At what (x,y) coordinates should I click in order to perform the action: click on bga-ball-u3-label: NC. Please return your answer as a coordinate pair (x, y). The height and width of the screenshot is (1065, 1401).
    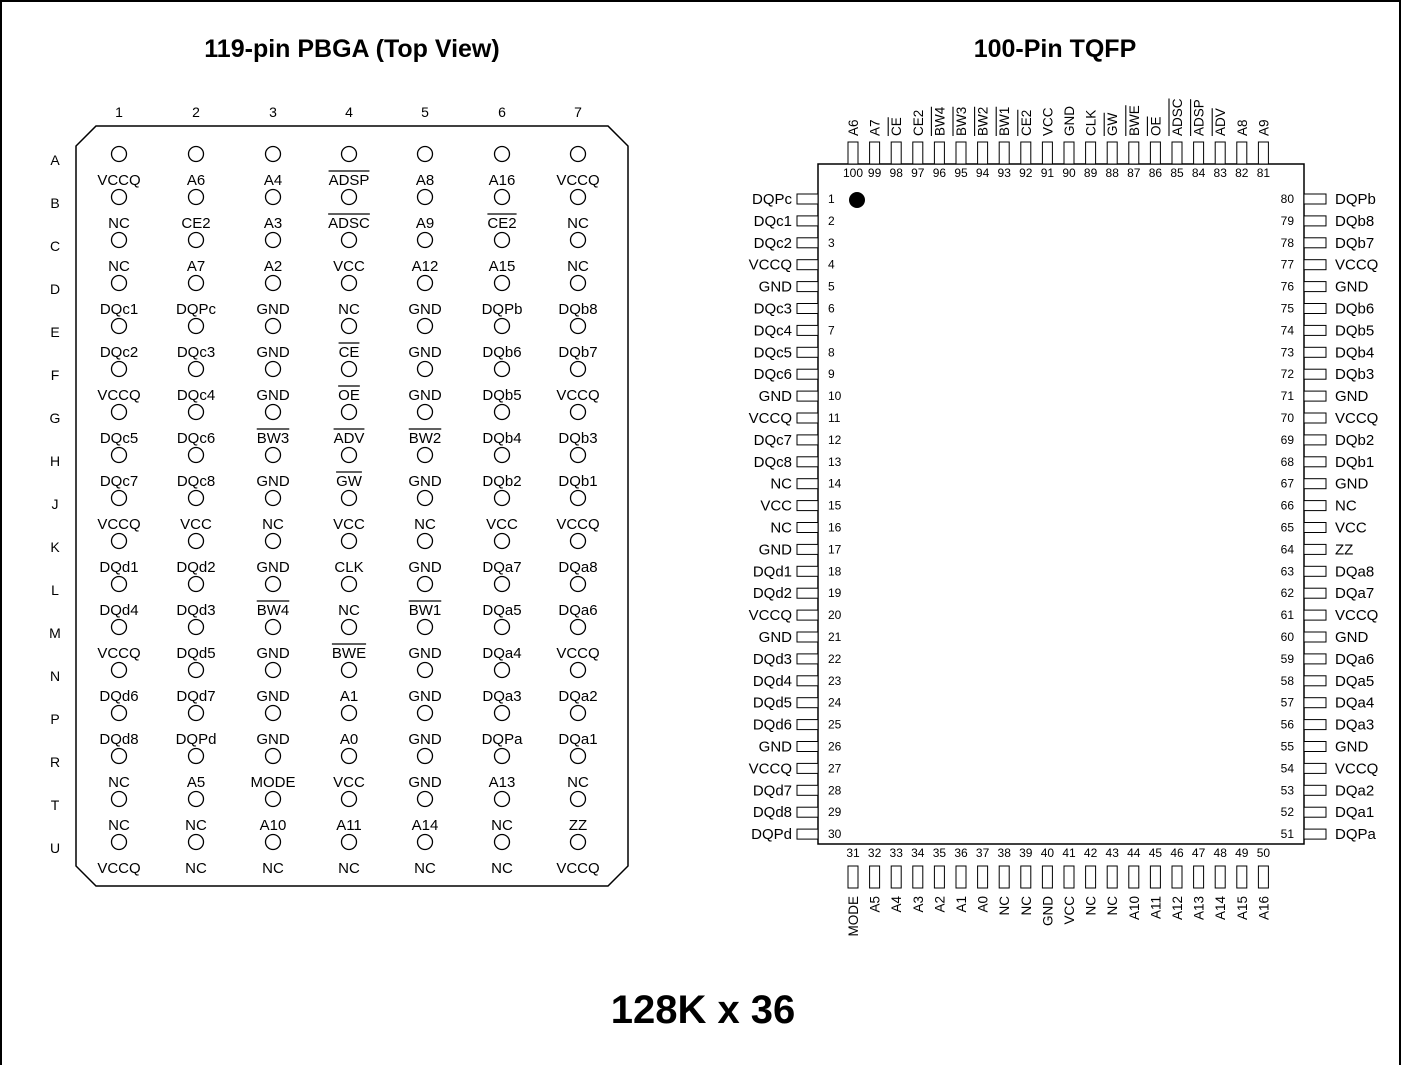
    Looking at the image, I should click on (273, 868).